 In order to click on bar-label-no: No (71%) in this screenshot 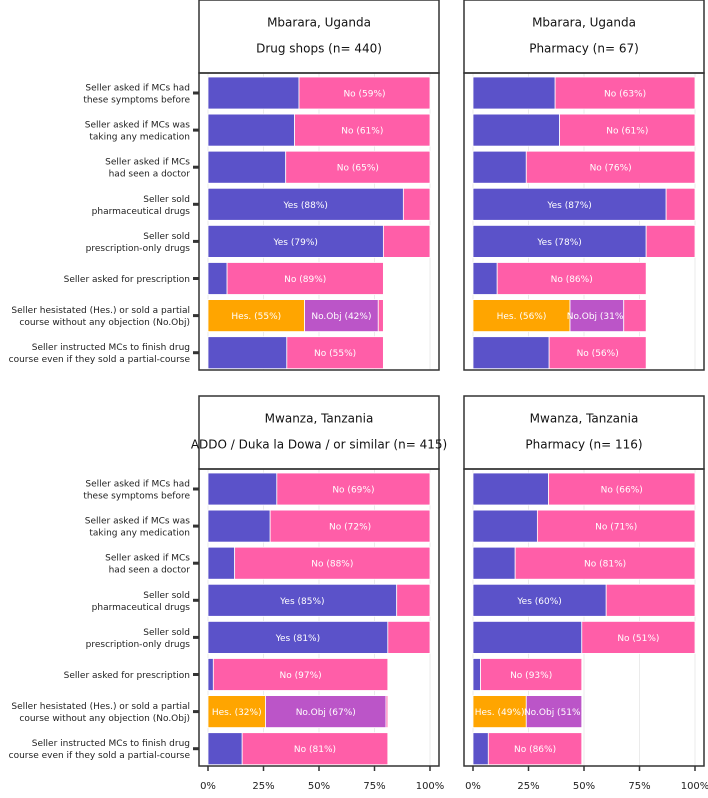, I will do `click(616, 528)`.